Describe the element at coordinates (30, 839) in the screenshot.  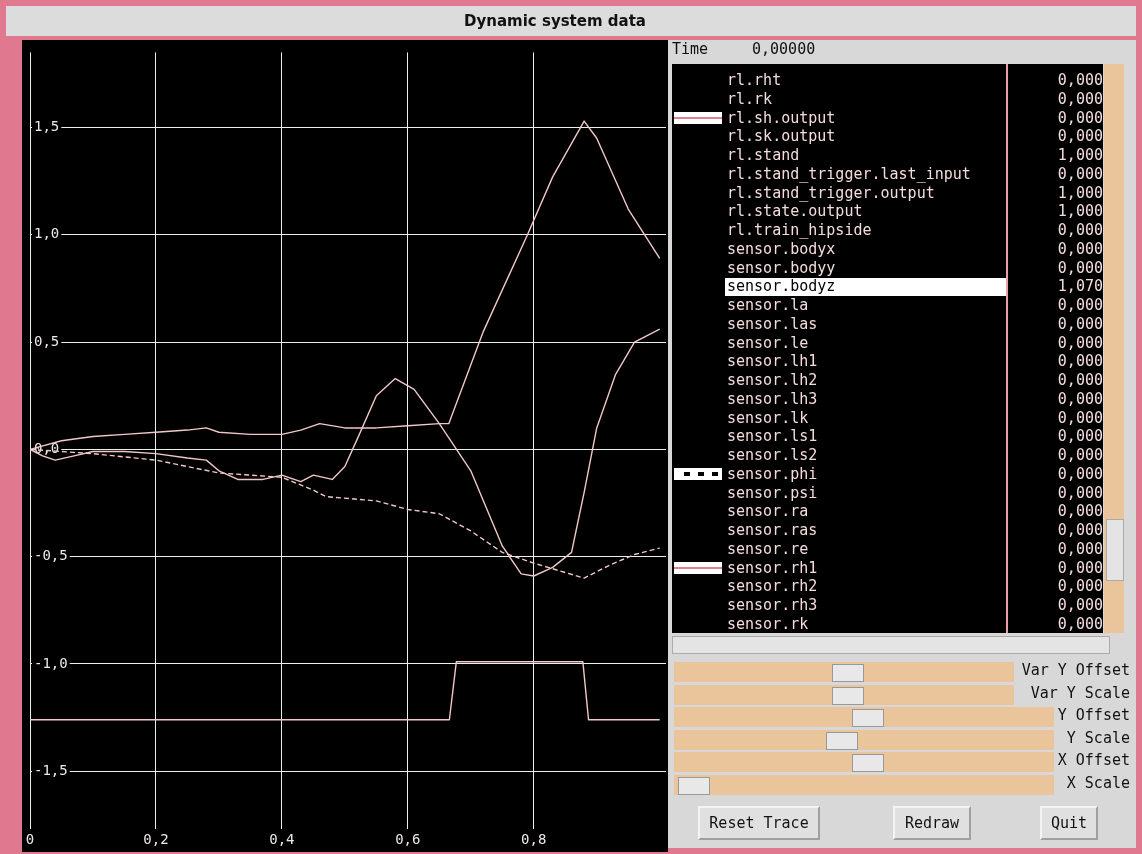
I see `x-tick-label: 0` at that location.